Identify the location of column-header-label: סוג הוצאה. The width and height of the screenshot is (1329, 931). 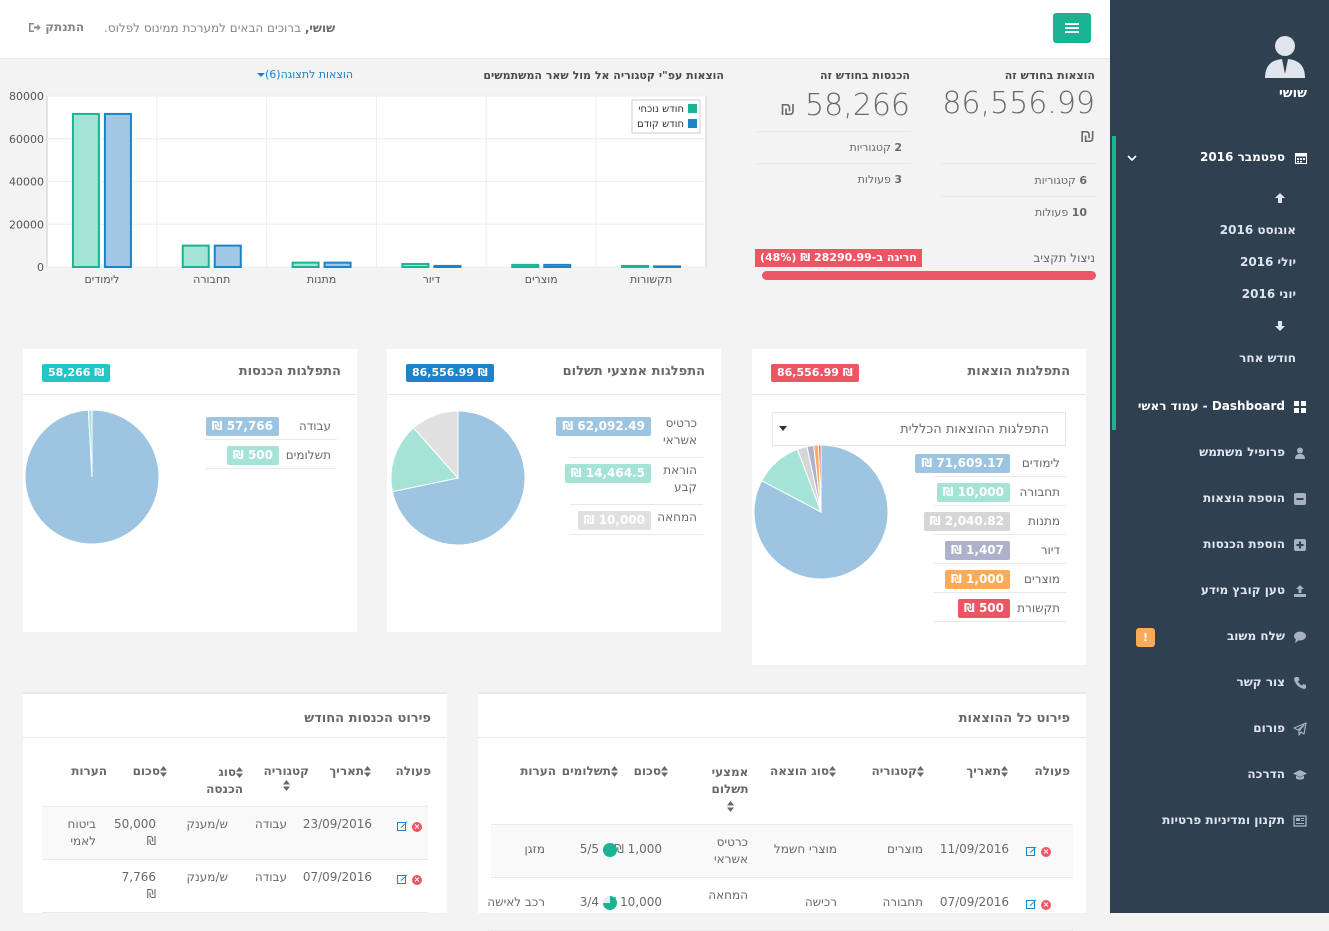
(799, 771).